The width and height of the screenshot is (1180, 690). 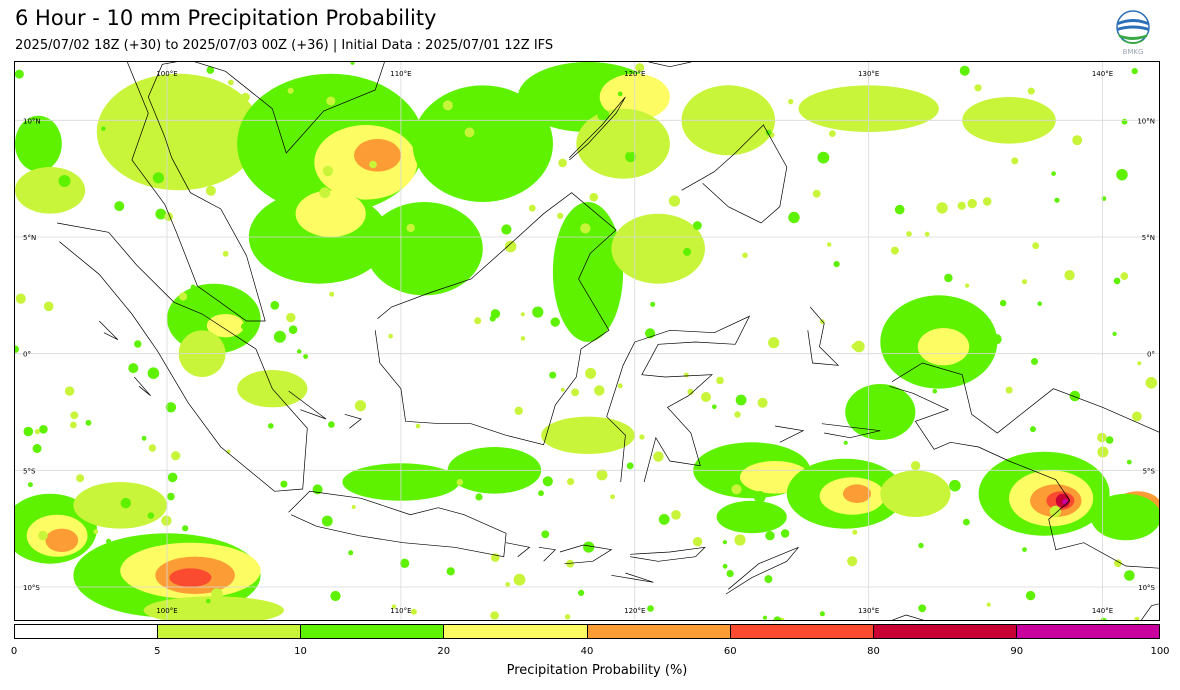 What do you see at coordinates (32, 121) in the screenshot?
I see `lat-label-left: 10°N` at bounding box center [32, 121].